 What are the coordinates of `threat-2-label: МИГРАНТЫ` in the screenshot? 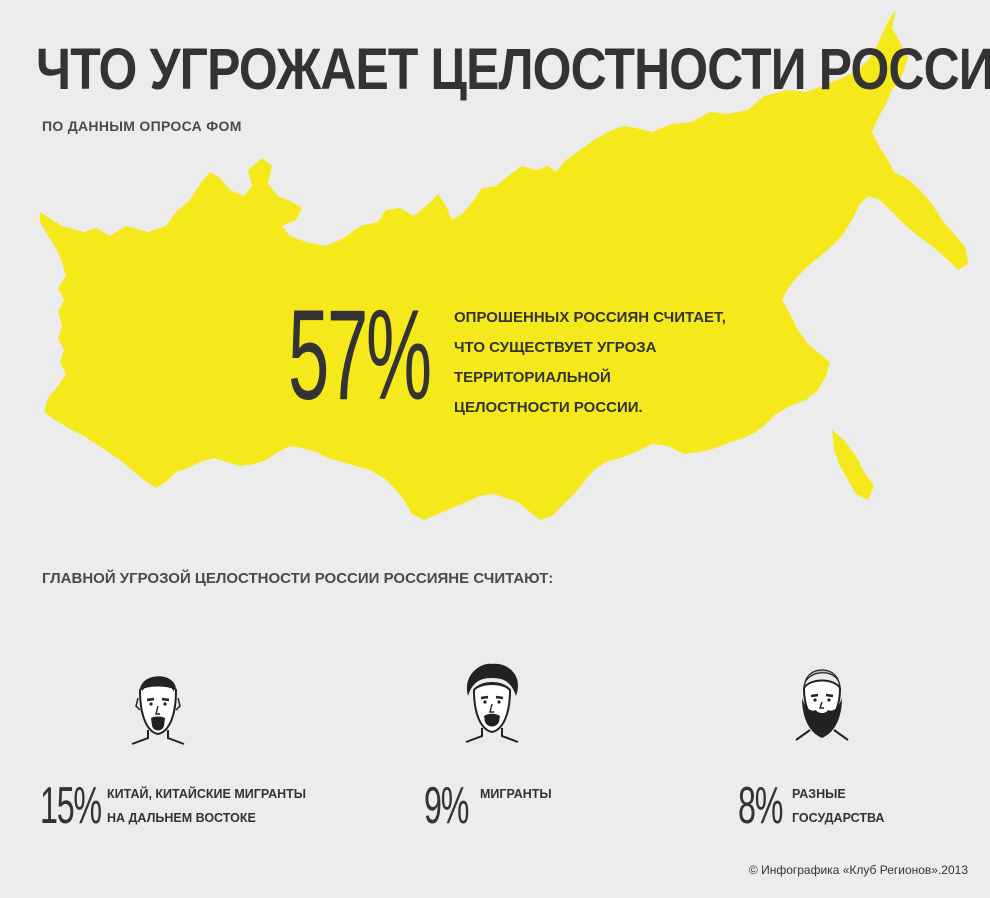 It's located at (516, 794).